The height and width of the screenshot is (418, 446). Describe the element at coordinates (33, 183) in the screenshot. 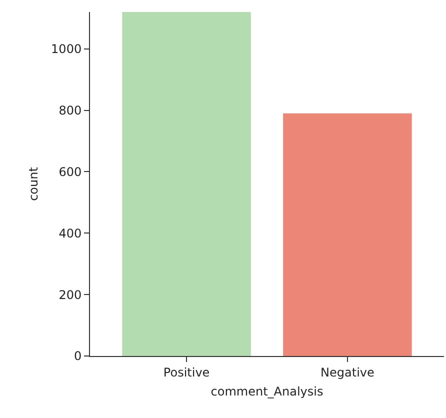

I see `y-axis-title: count` at that location.